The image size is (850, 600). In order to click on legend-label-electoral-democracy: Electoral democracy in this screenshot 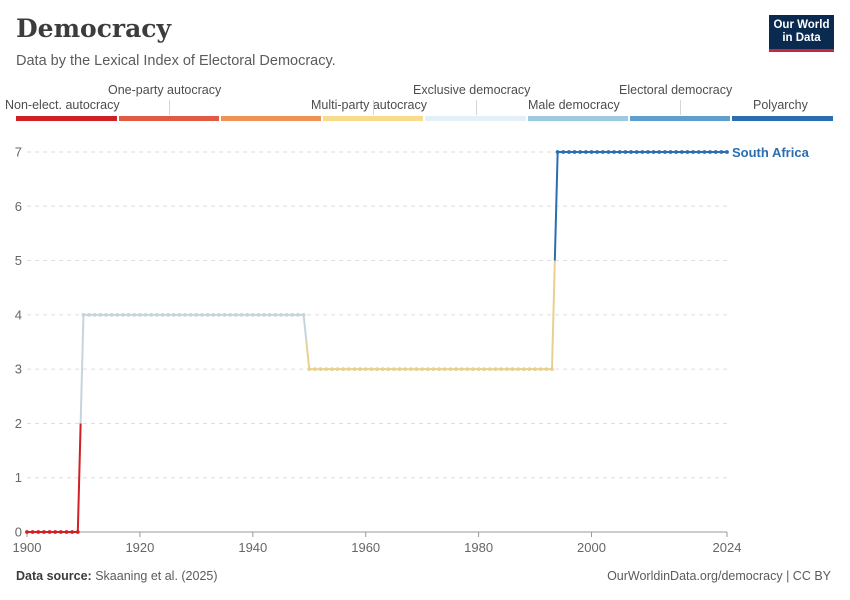, I will do `click(676, 90)`.